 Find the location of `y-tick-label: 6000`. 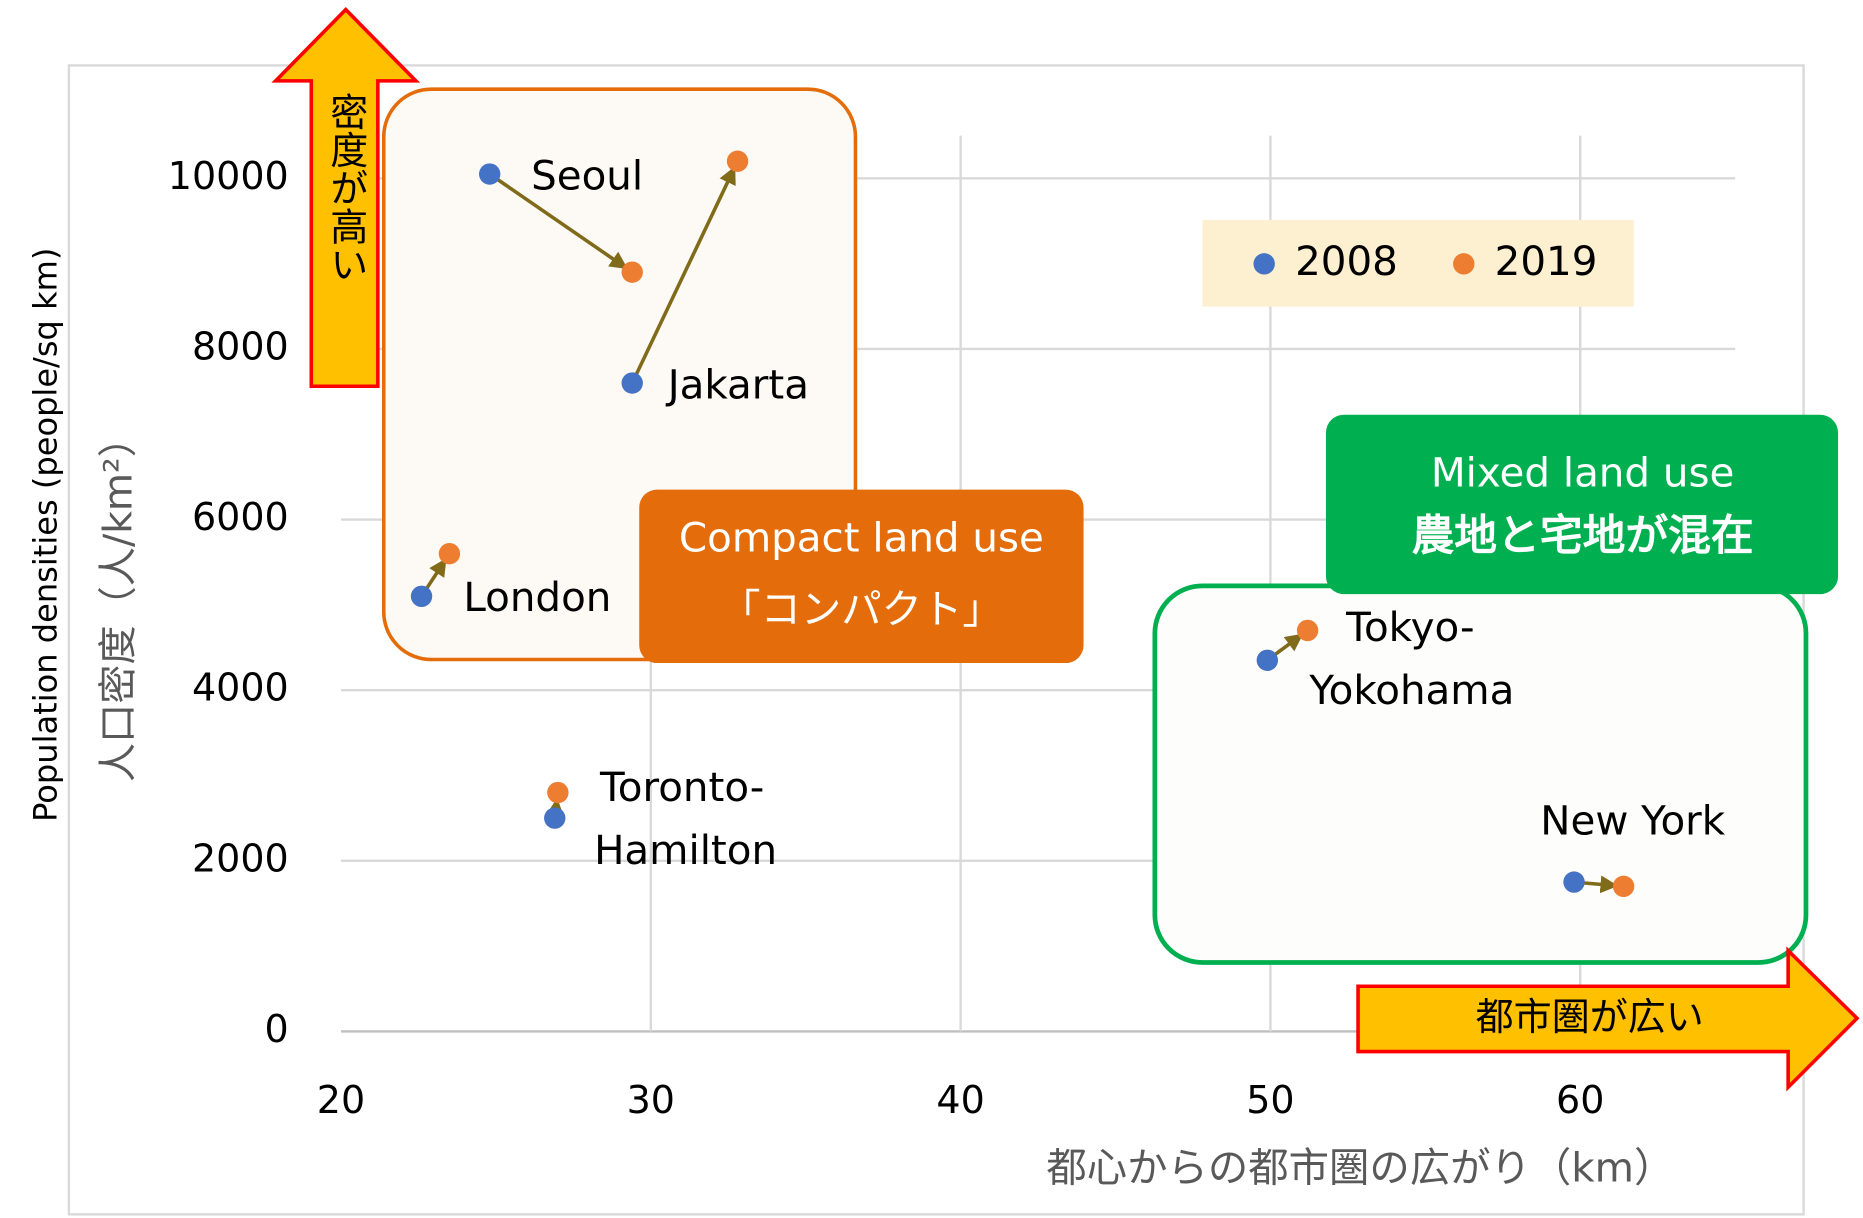

y-tick-label: 6000 is located at coordinates (240, 517).